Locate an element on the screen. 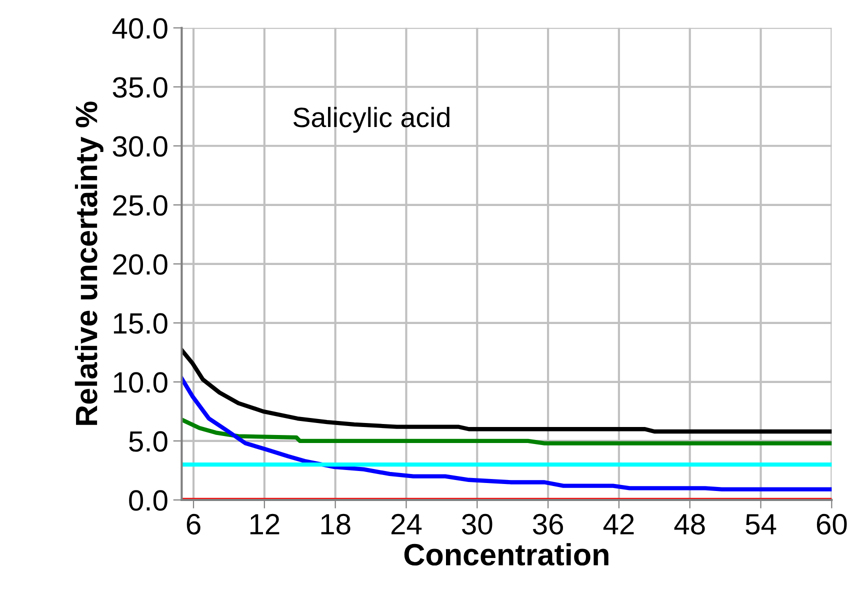 The image size is (853, 606). y-tick-label: 40.0 is located at coordinates (140, 28).